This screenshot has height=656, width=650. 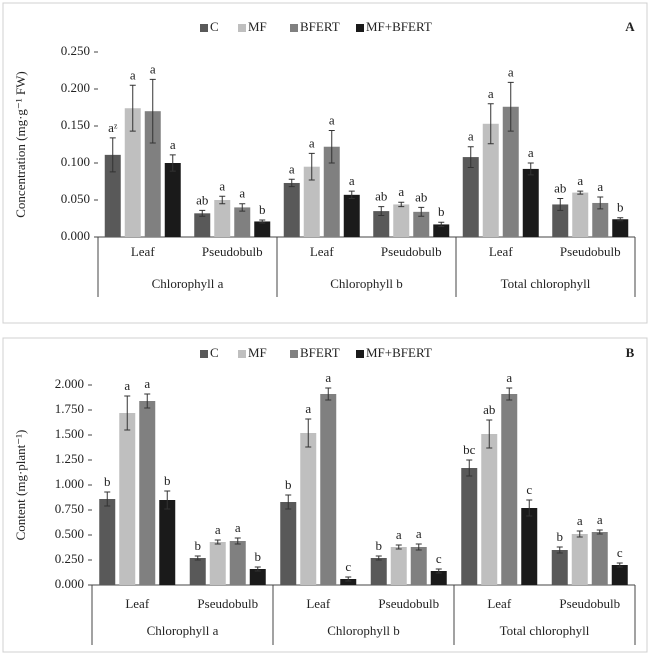 What do you see at coordinates (69, 433) in the screenshot?
I see `y-tick-label: 1.500` at bounding box center [69, 433].